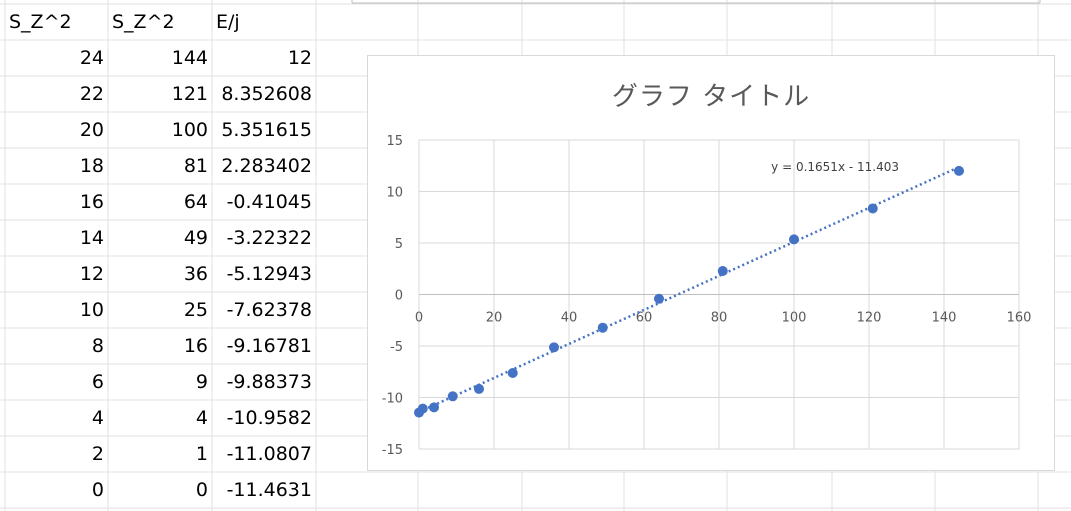 This screenshot has height=511, width=1071. What do you see at coordinates (399, 296) in the screenshot?
I see `y-tick-label: 0` at bounding box center [399, 296].